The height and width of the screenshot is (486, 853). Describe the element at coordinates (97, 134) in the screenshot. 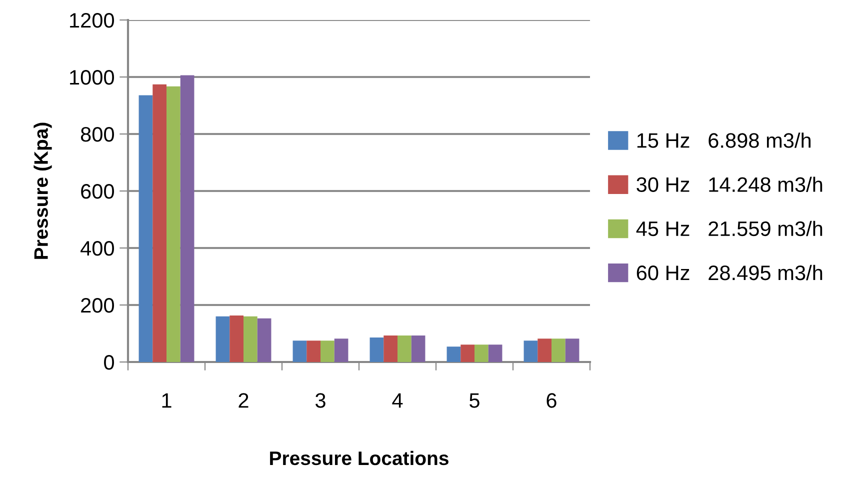

I see `y-tick-label: 800` at that location.